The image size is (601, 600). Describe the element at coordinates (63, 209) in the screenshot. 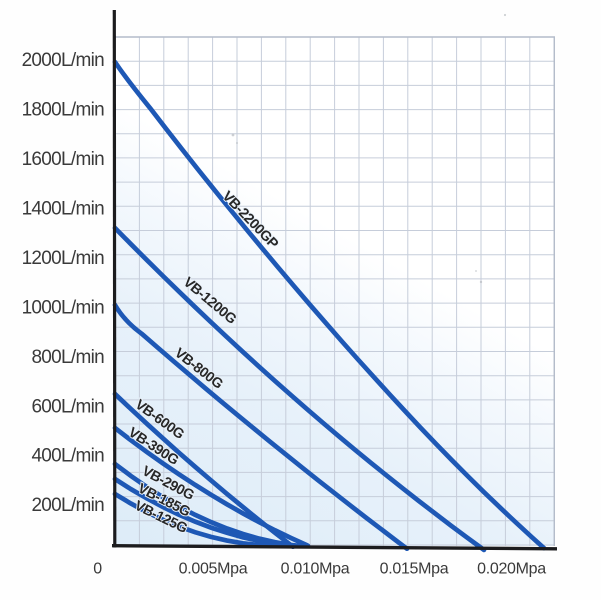

I see `svg-text: 1400L/min` at that location.